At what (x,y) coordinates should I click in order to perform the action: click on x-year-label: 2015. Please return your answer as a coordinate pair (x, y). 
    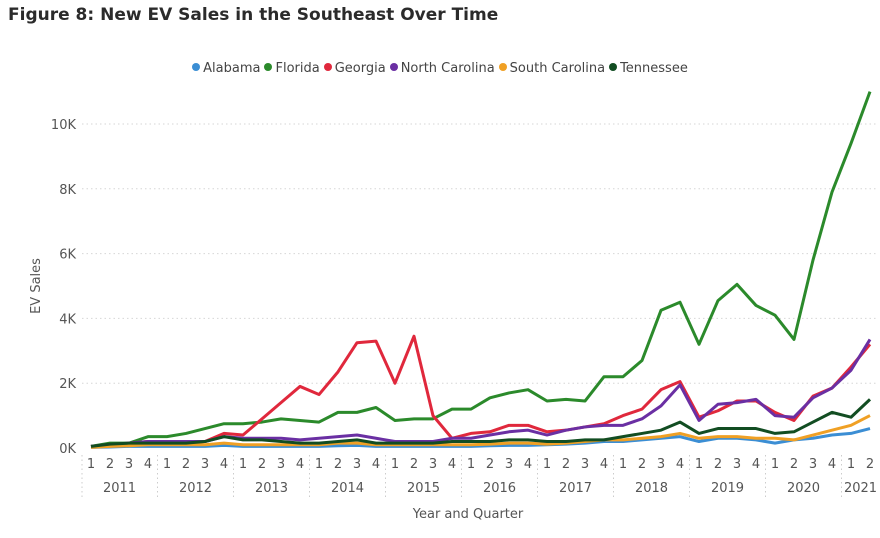
    Looking at the image, I should click on (423, 488).